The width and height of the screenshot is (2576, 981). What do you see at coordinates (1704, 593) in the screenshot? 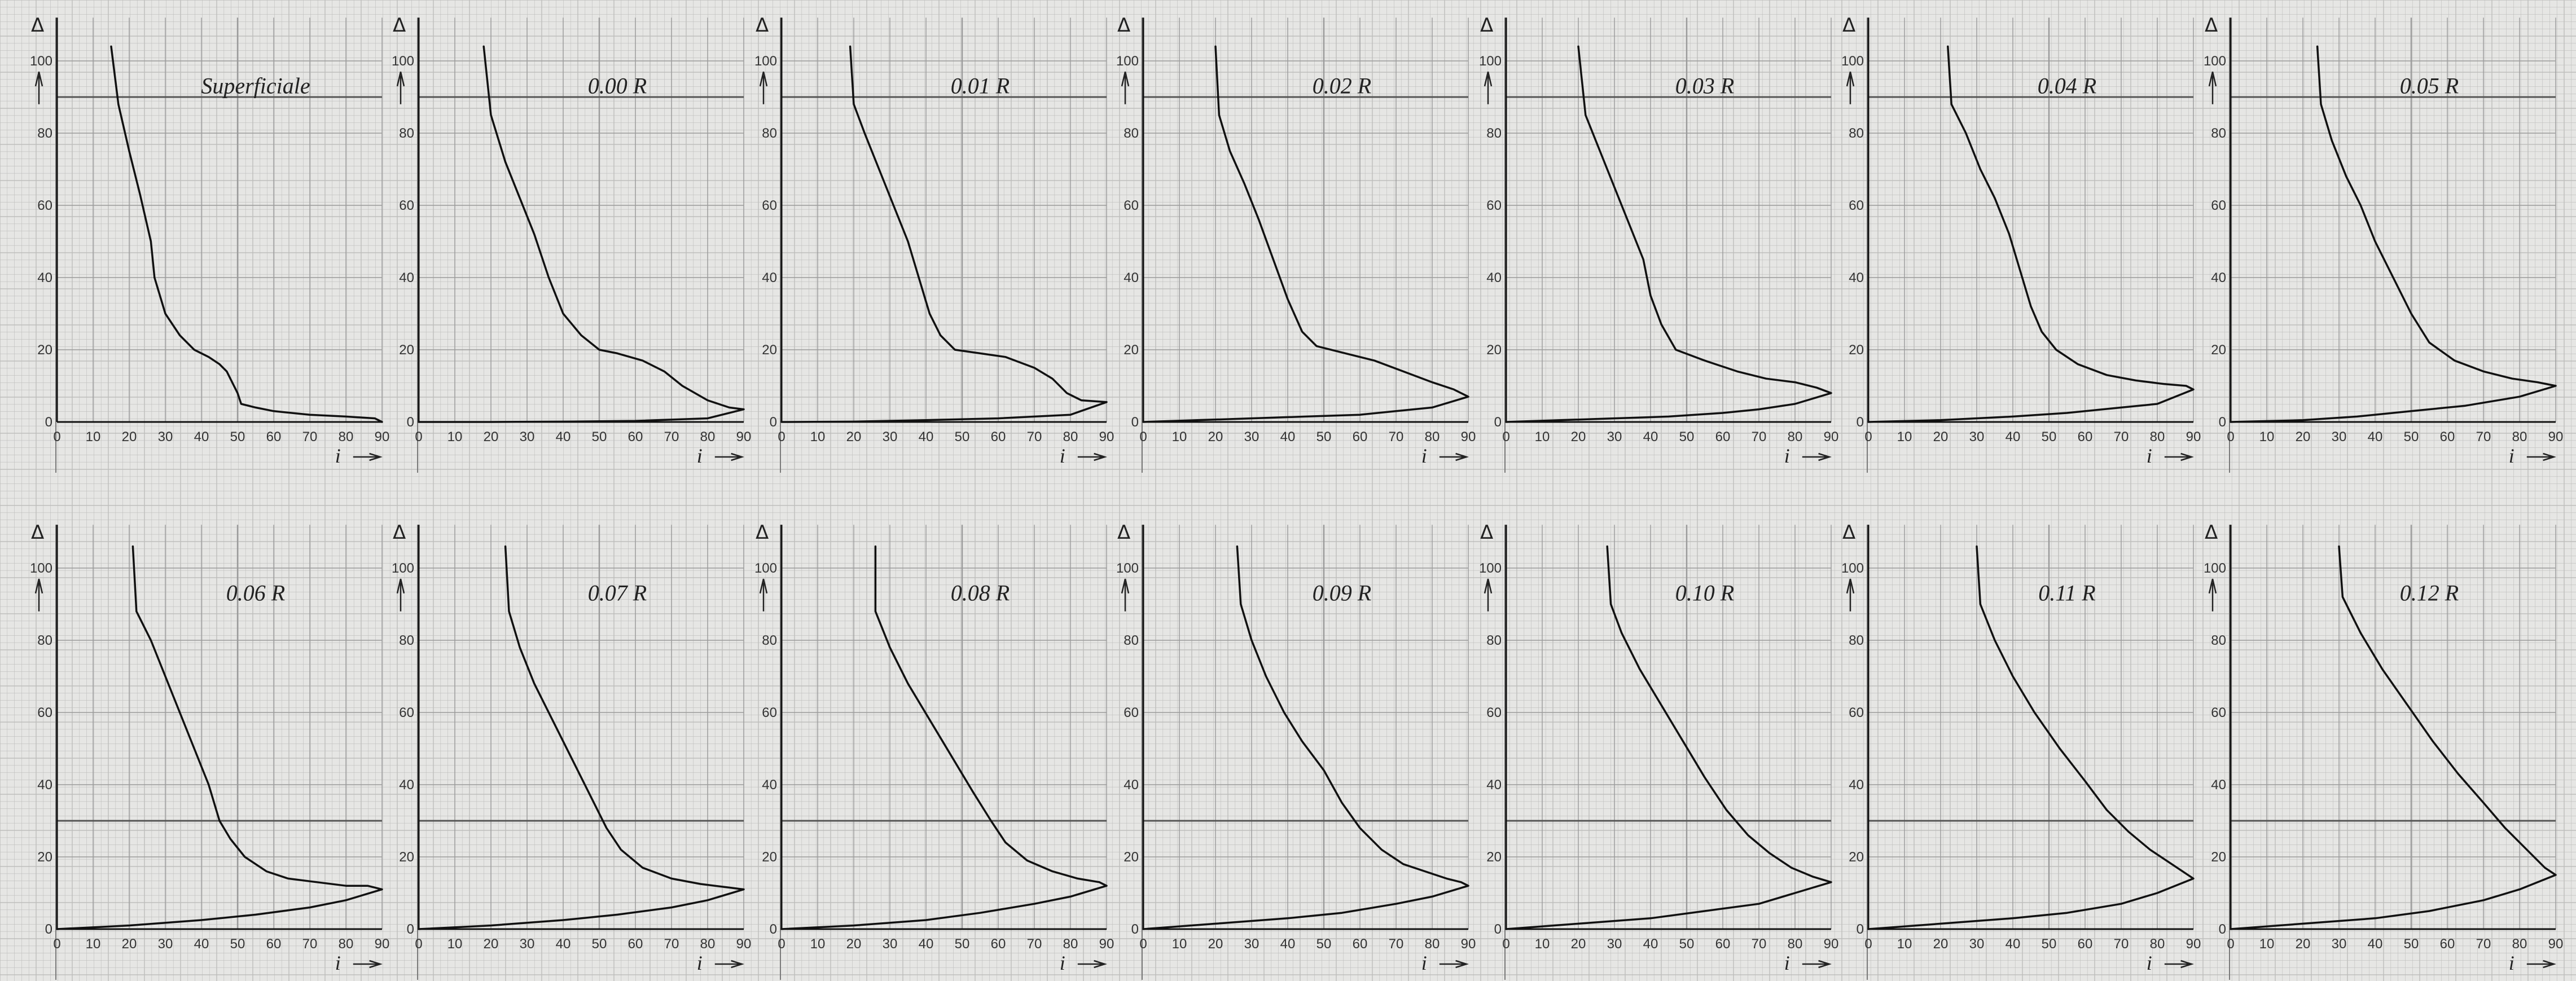
I see `chart-title: 0.10 R` at bounding box center [1704, 593].